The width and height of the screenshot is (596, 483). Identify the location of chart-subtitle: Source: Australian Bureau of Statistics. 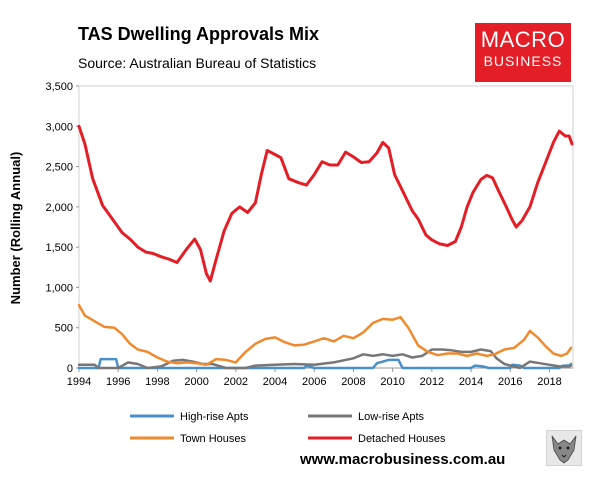
(197, 63).